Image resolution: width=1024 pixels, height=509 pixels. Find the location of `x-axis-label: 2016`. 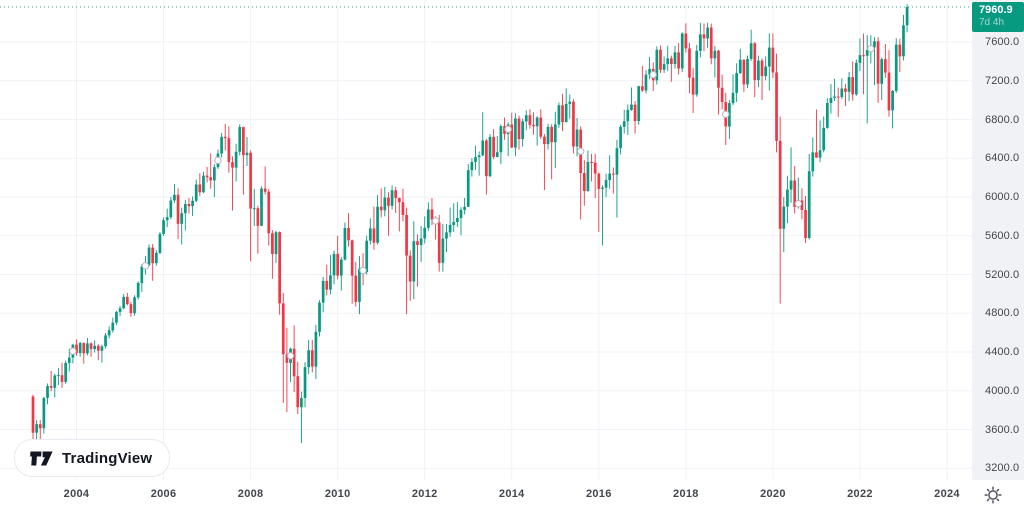

x-axis-label: 2016 is located at coordinates (598, 494).